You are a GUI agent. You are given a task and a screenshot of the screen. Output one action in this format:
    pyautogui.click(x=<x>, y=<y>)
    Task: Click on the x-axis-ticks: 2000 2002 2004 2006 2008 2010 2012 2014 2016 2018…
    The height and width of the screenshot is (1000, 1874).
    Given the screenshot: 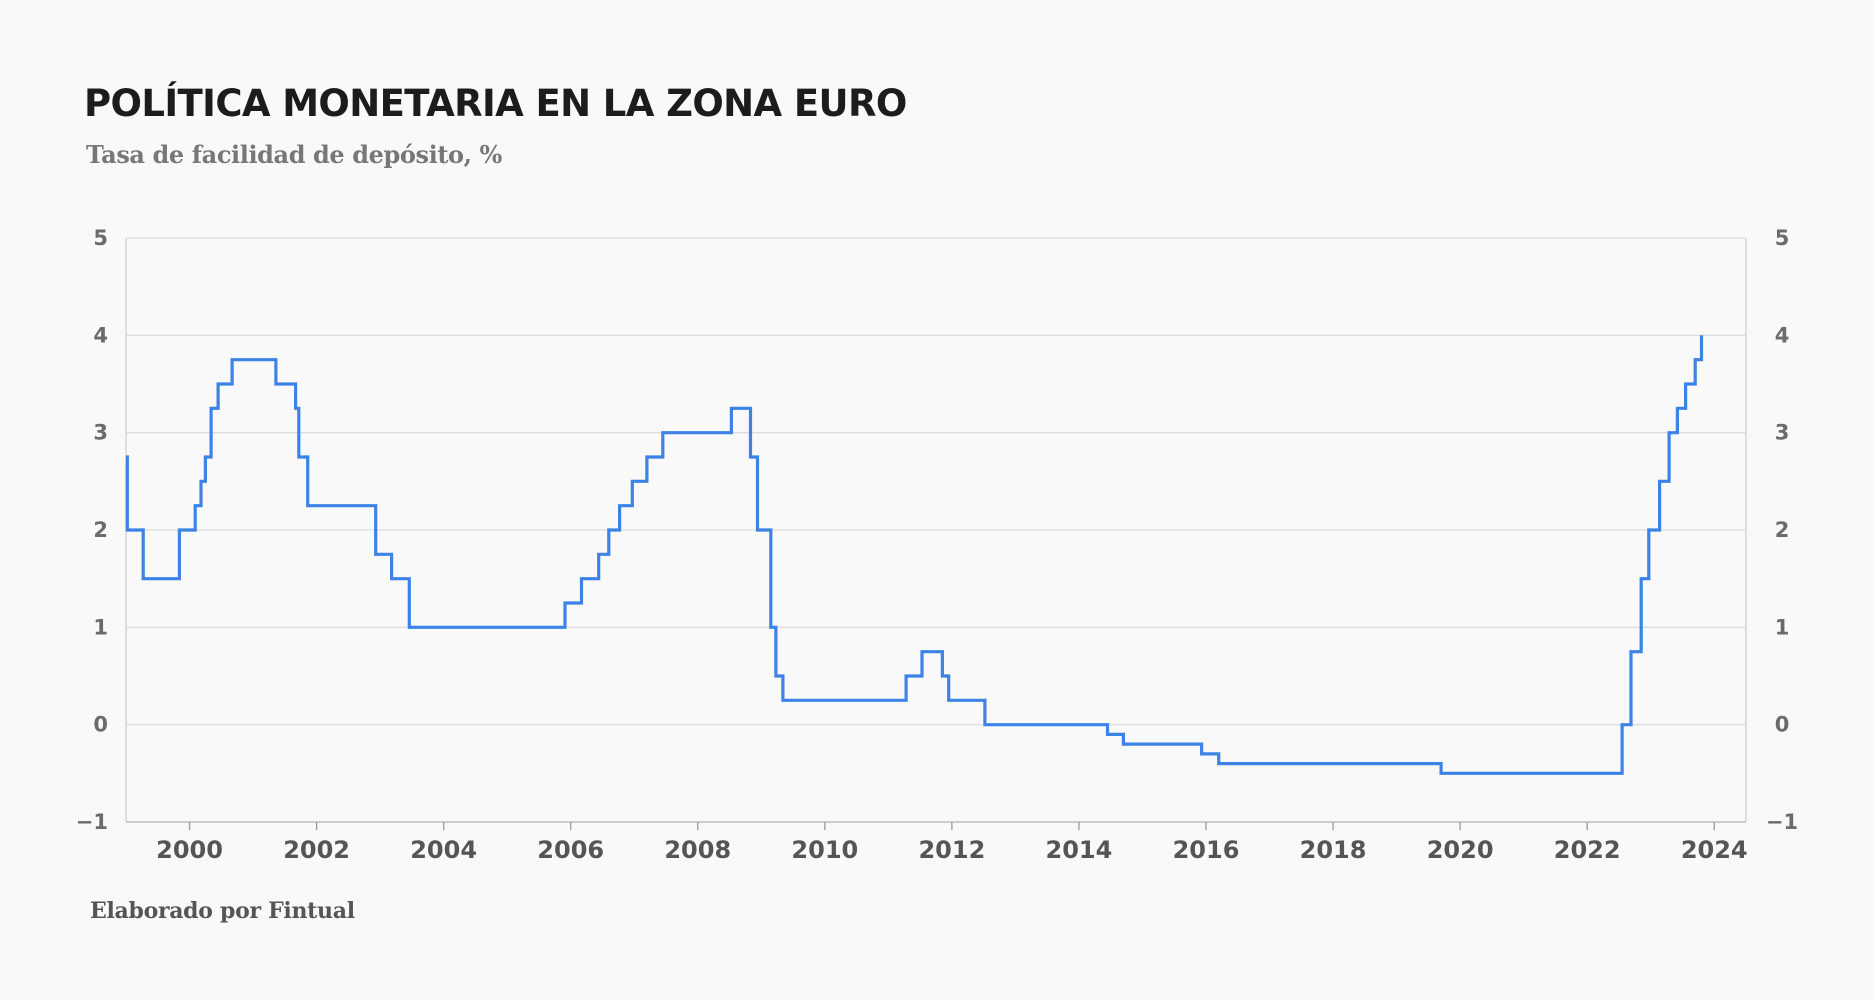 What is the action you would take?
    pyautogui.click(x=952, y=843)
    